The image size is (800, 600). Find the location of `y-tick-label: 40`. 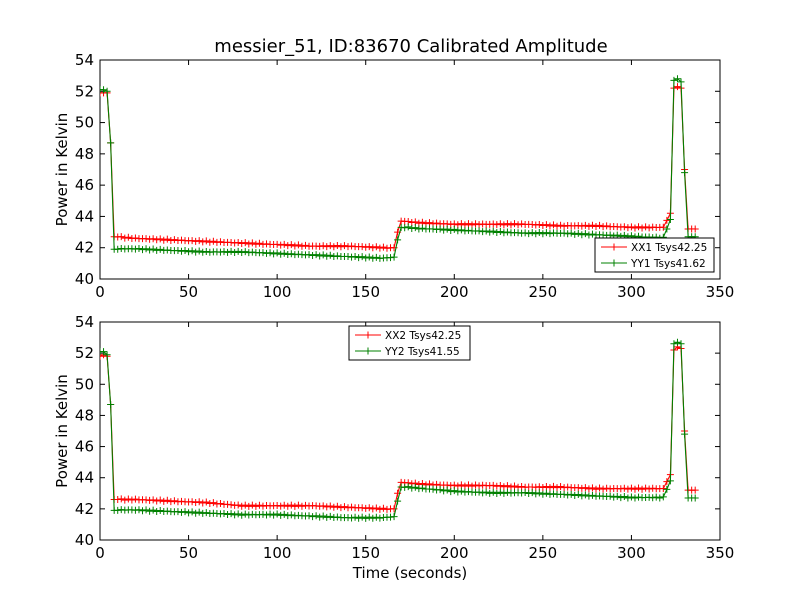

y-tick-label: 40 is located at coordinates (84, 540).